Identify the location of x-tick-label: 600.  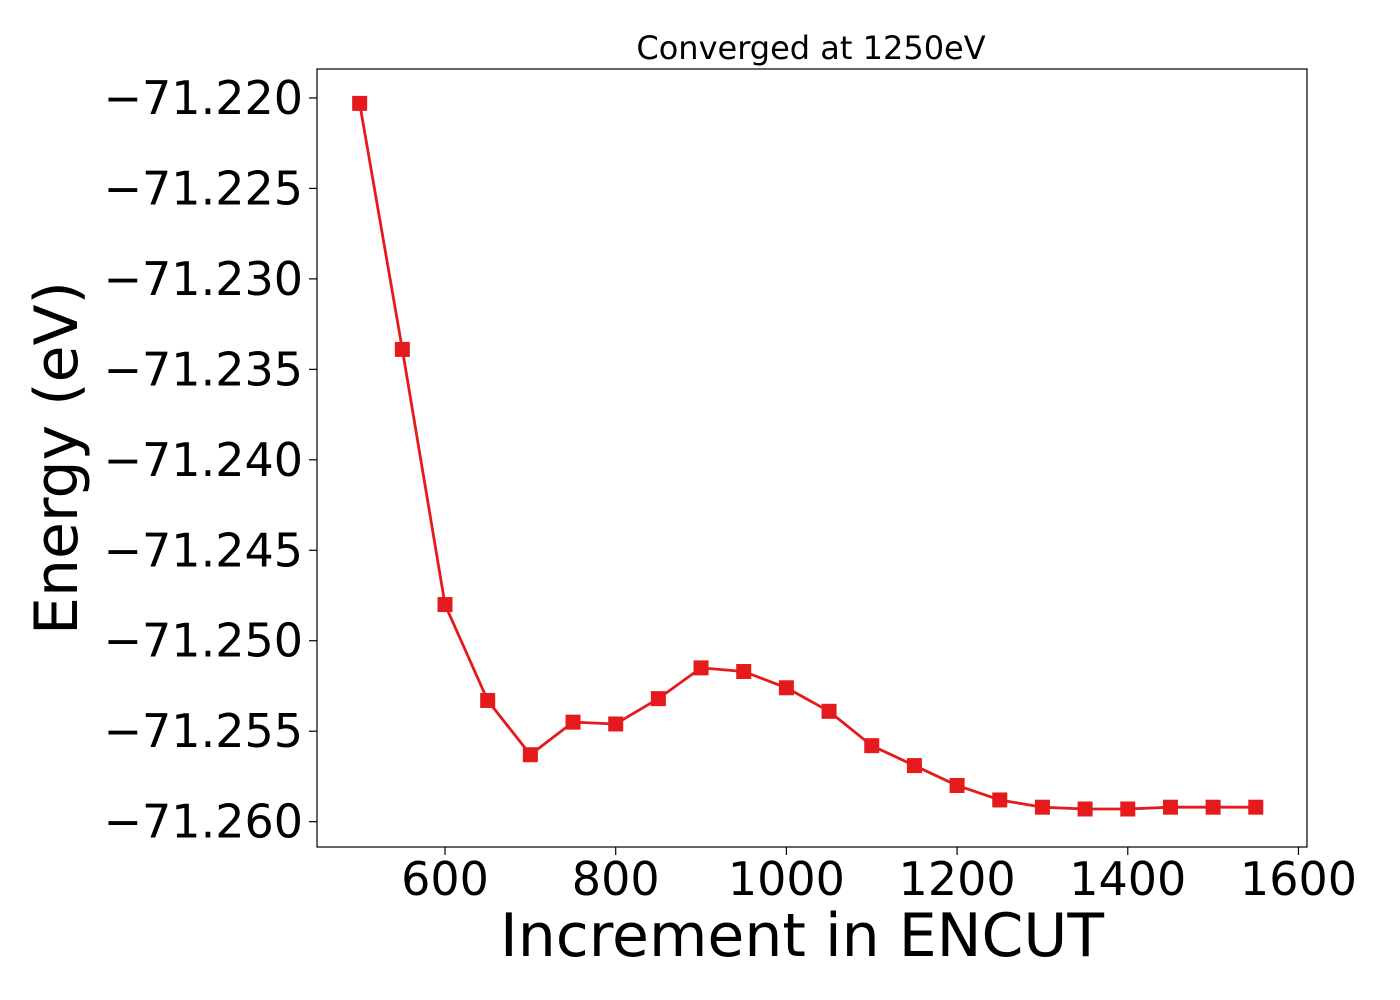
(445, 879).